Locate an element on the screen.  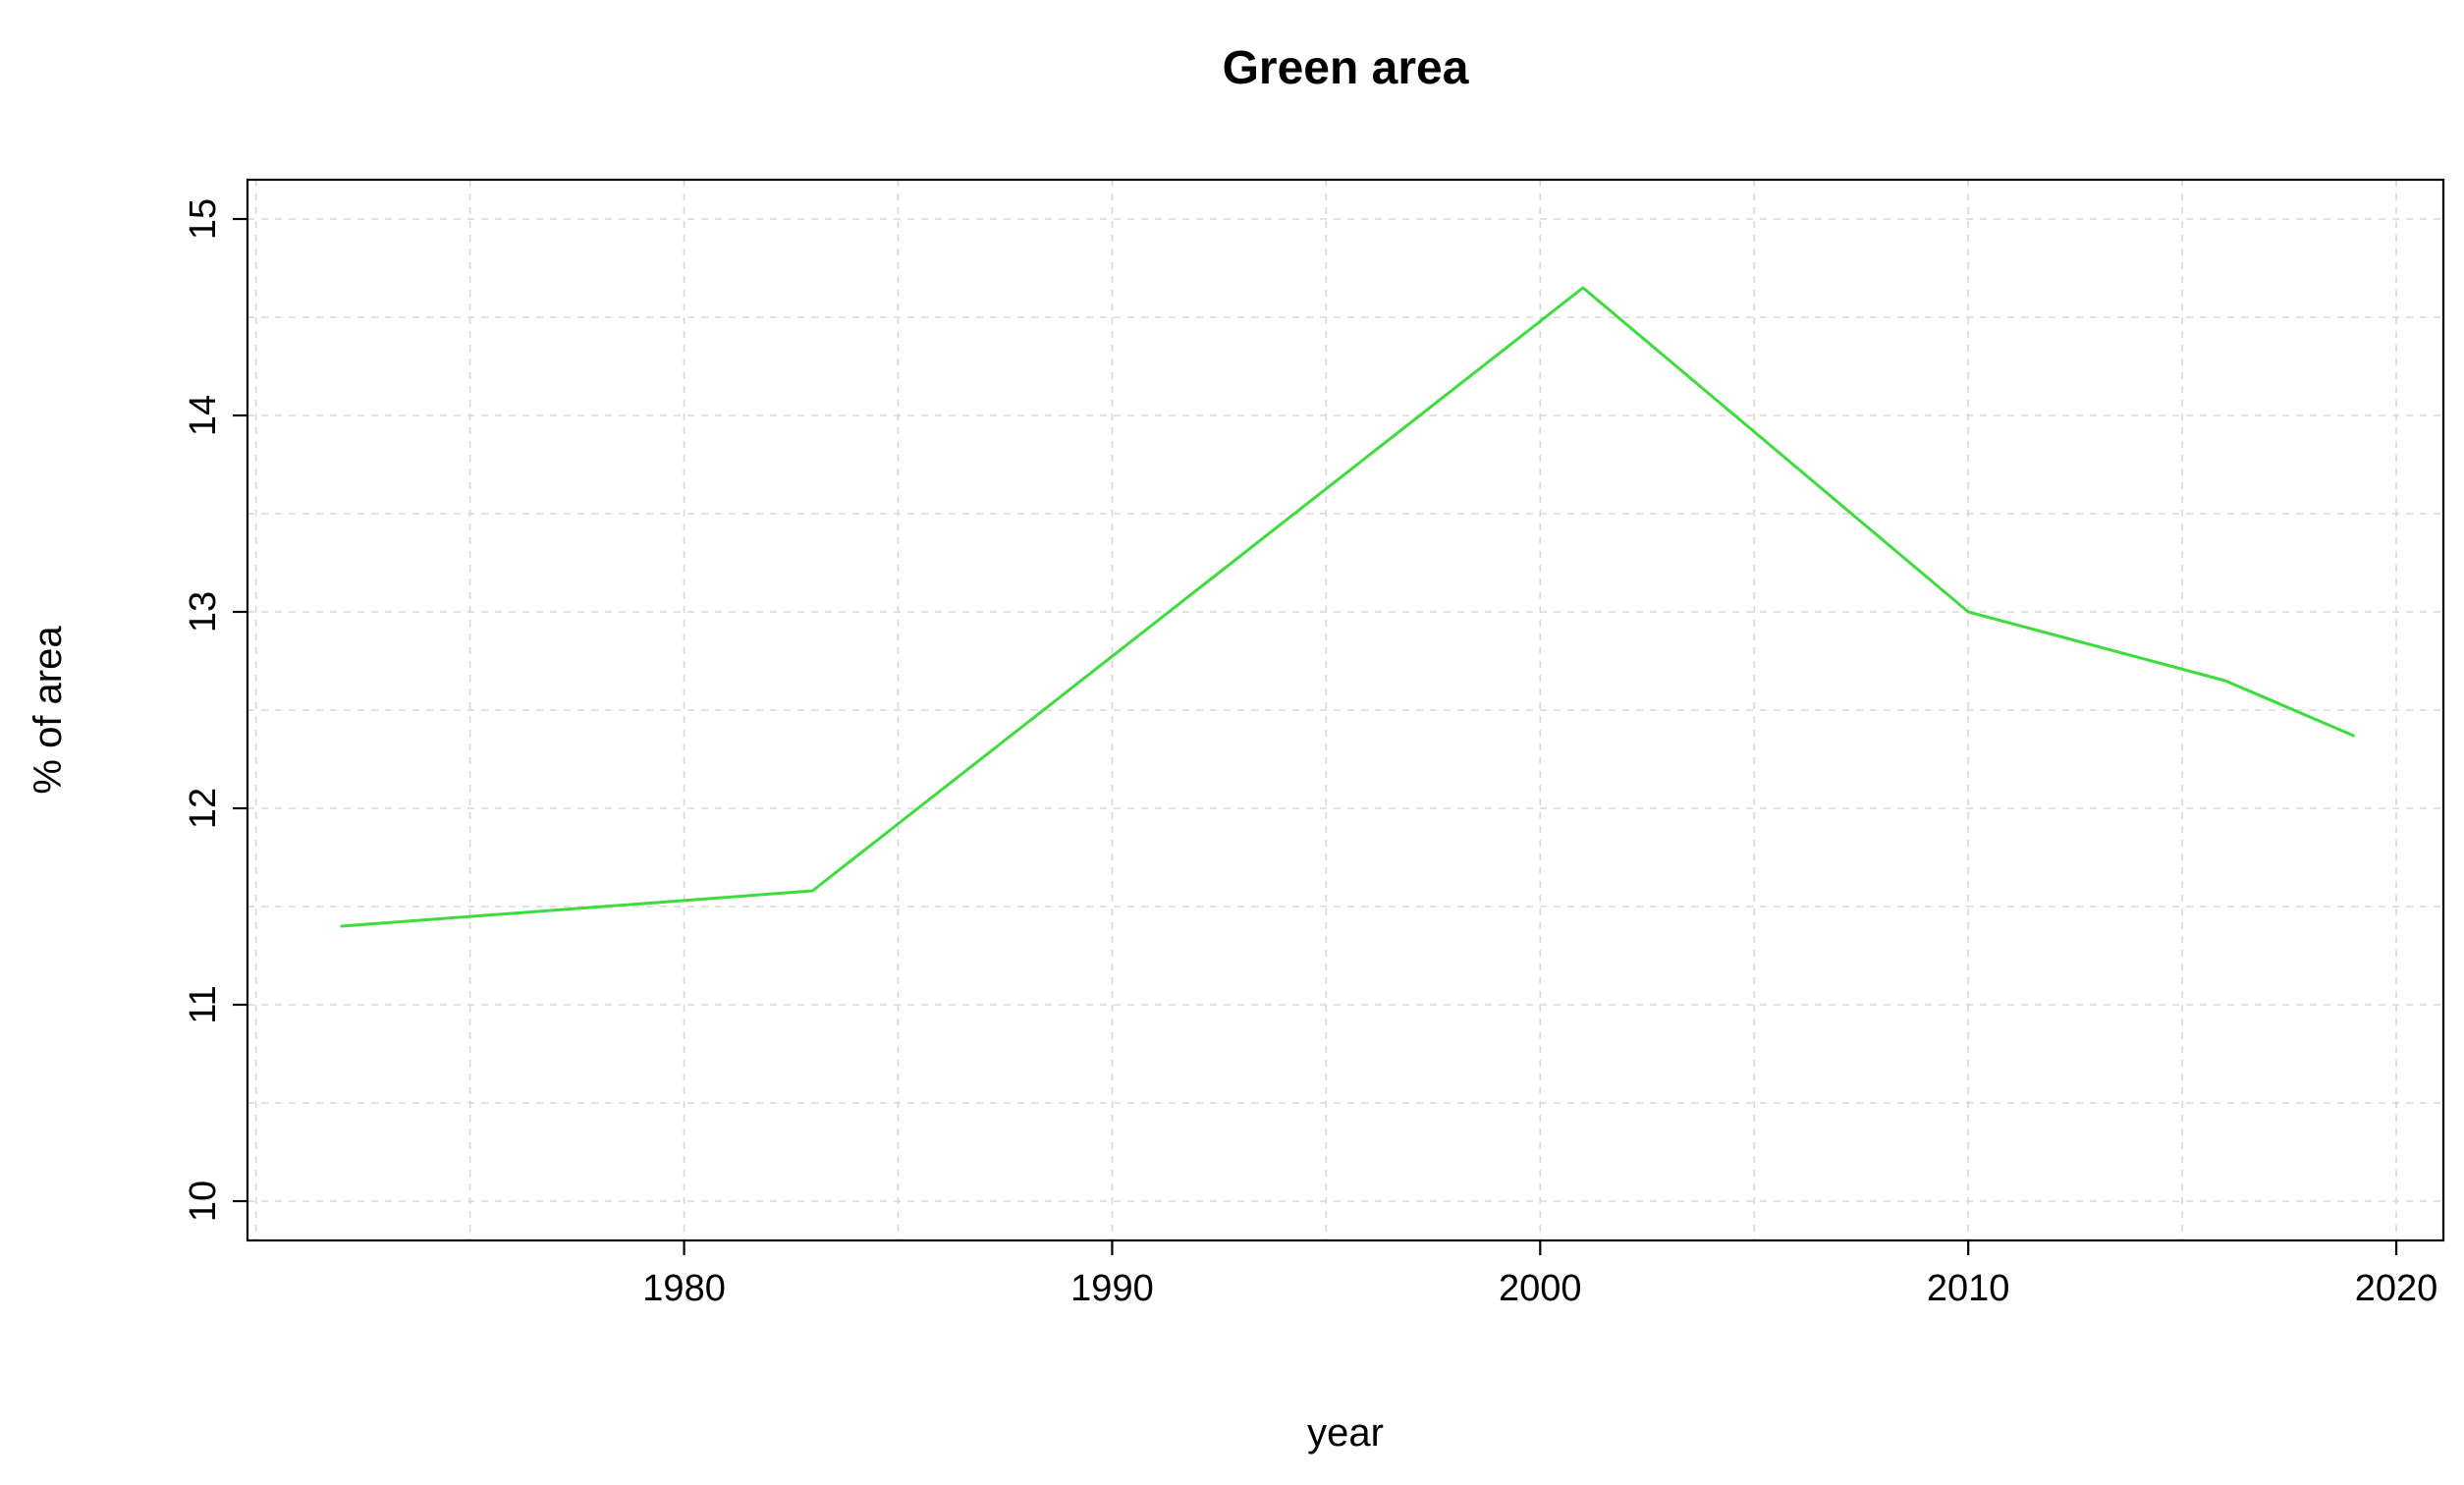
y-tick-label: 13 is located at coordinates (204, 611).